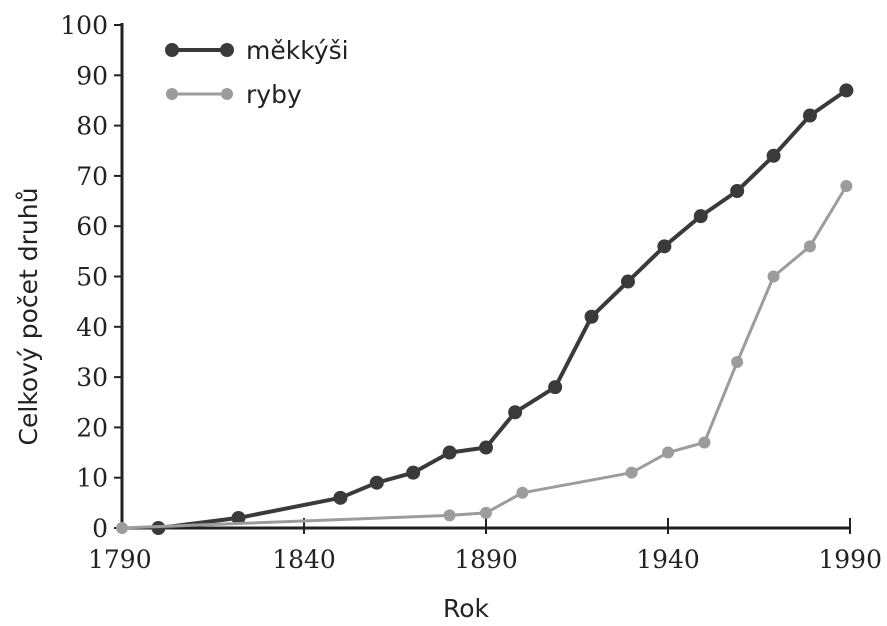 Image resolution: width=887 pixels, height=626 pixels. What do you see at coordinates (850, 559) in the screenshot?
I see `x-tick-label: 1990` at bounding box center [850, 559].